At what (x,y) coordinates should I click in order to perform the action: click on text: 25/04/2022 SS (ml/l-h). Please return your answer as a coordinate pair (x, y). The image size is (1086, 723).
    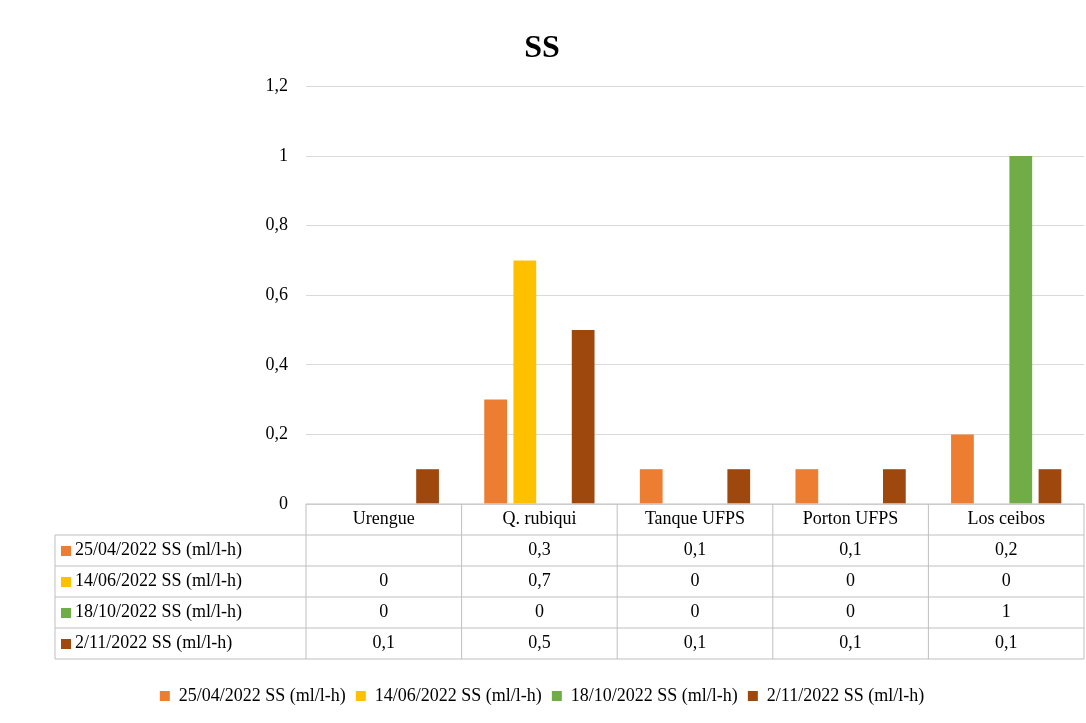
    Looking at the image, I should click on (159, 549).